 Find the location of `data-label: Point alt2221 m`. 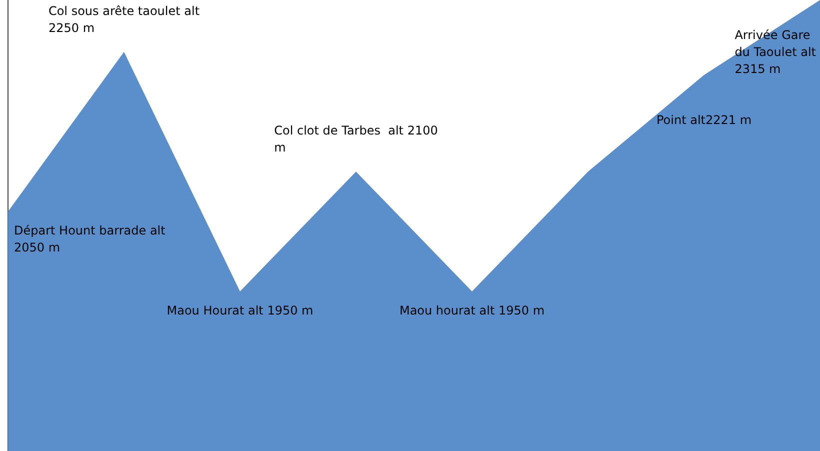

data-label: Point alt2221 m is located at coordinates (704, 120).